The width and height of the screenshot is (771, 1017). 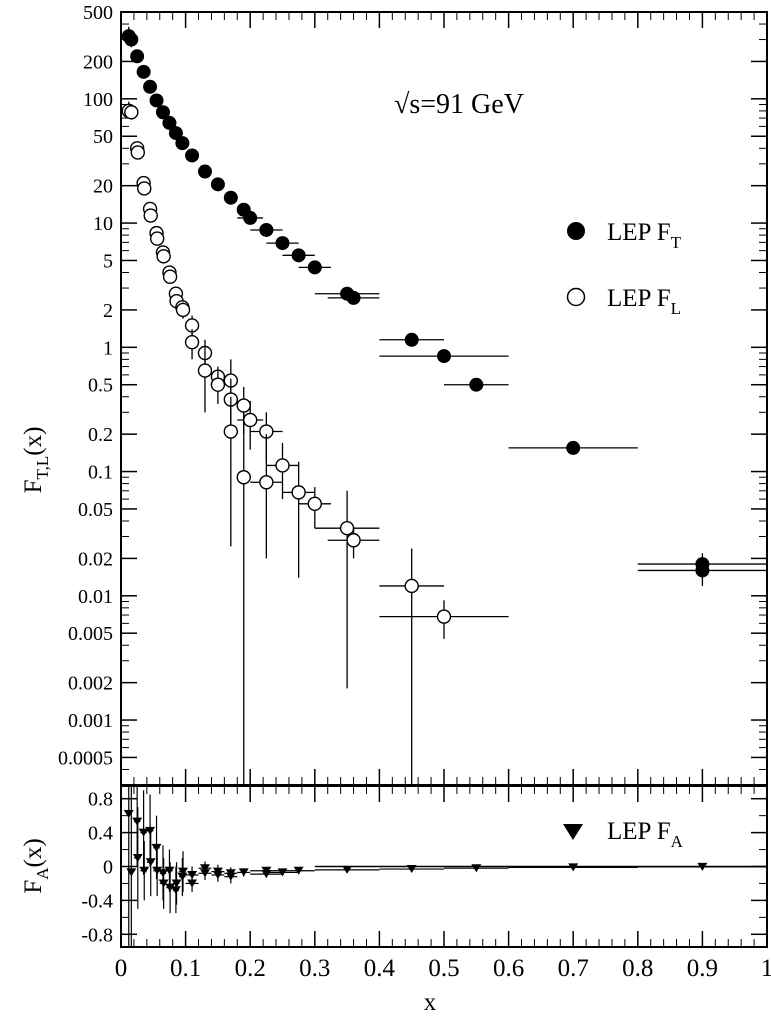 What do you see at coordinates (85, 758) in the screenshot?
I see `y-tick-label: 0.0005` at bounding box center [85, 758].